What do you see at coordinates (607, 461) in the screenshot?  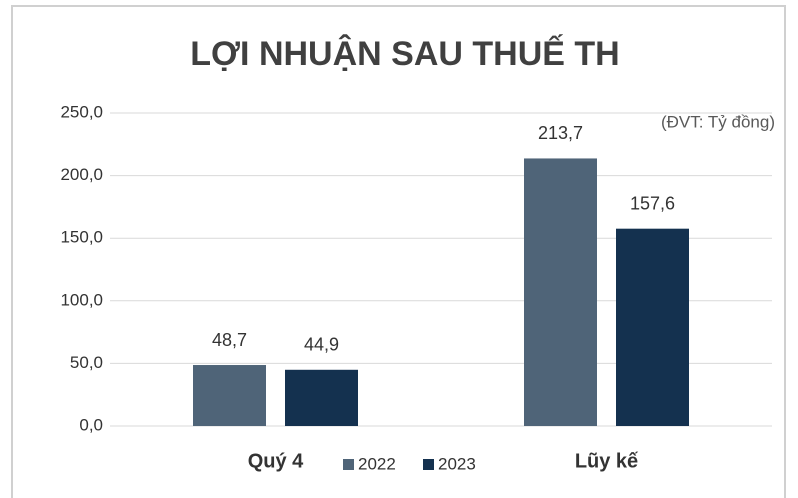 I see `x-tick-label: Lũy kế` at bounding box center [607, 461].